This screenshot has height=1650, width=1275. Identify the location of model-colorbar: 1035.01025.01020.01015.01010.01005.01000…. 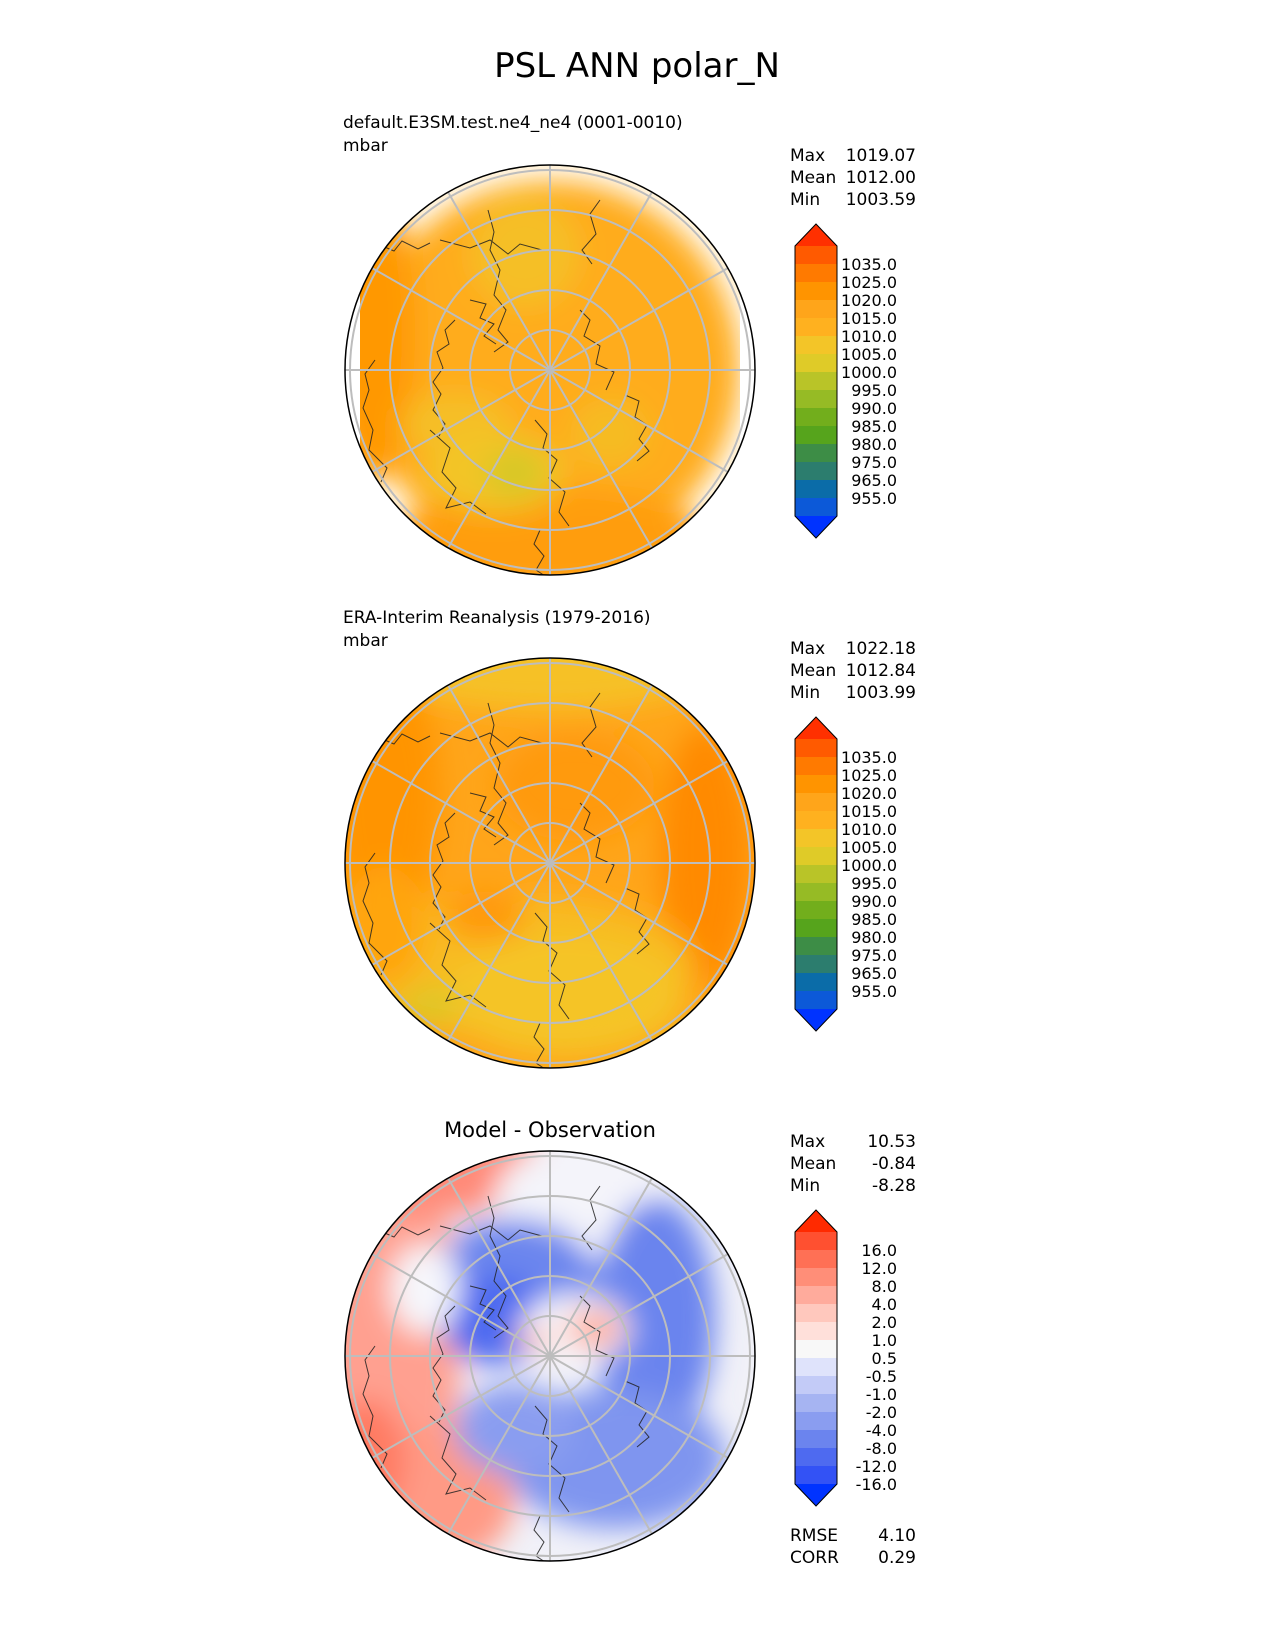
(845, 381).